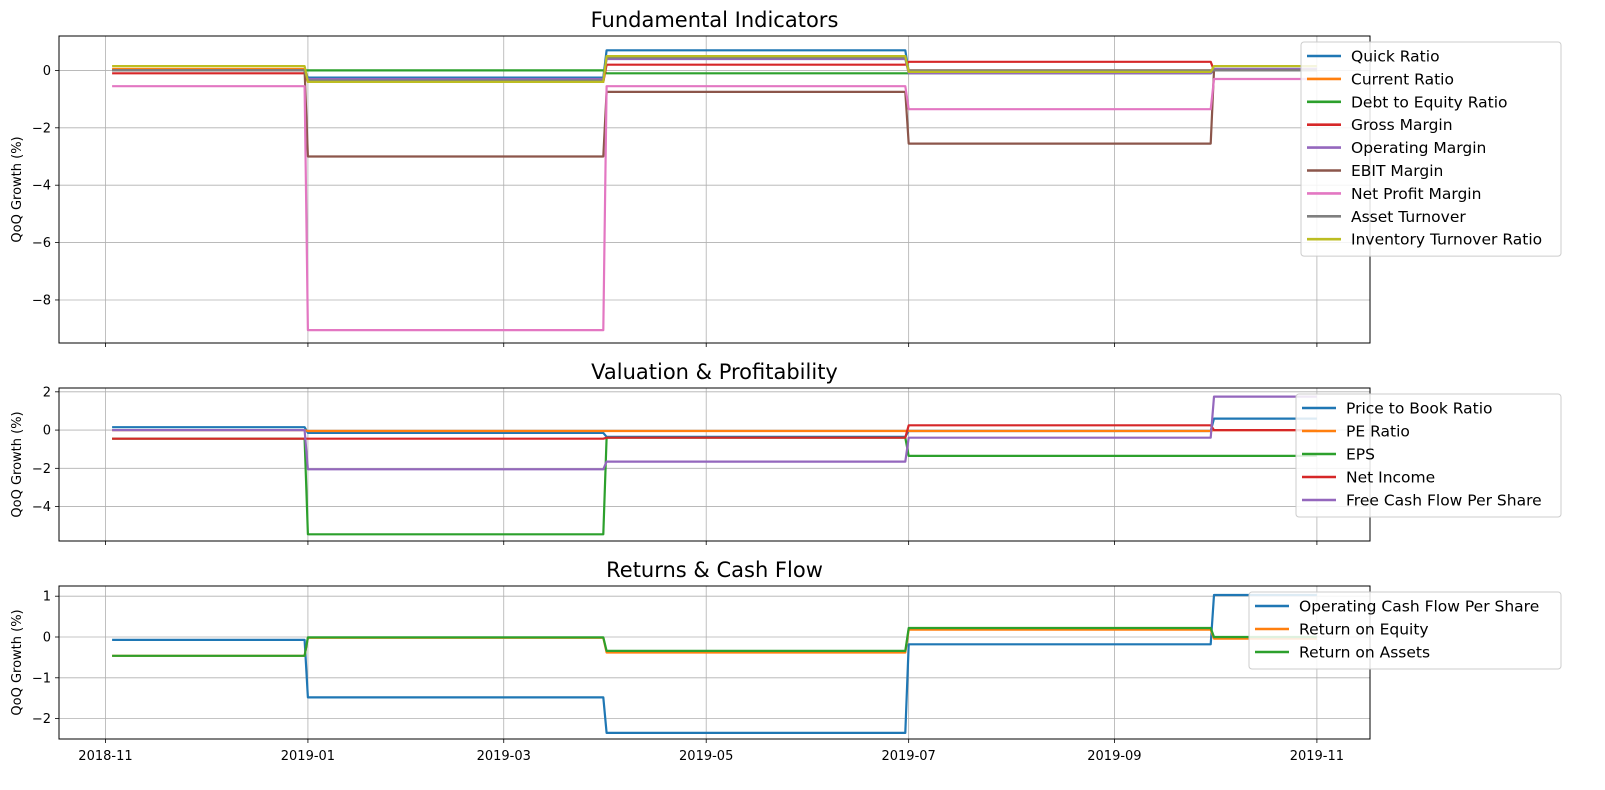  Describe the element at coordinates (1395, 57) in the screenshot. I see `legend-label: Quick Ratio` at that location.